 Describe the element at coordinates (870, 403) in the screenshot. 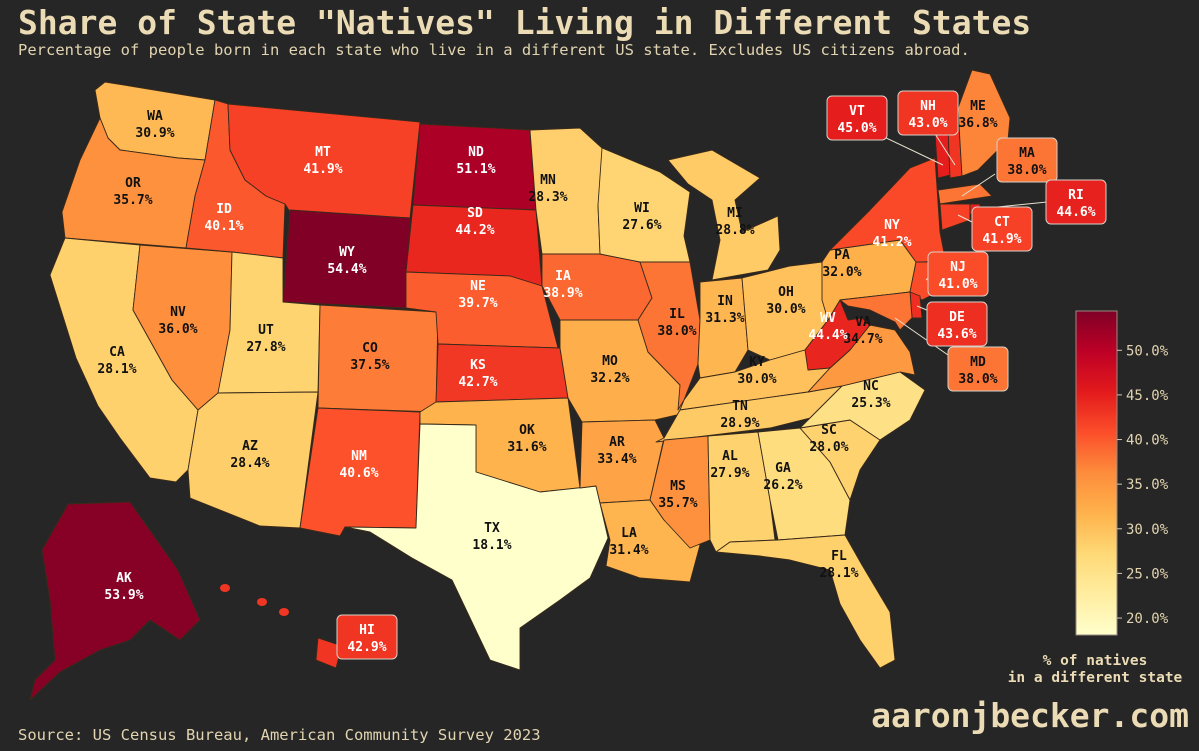

I see `state-value: 25.3%` at that location.